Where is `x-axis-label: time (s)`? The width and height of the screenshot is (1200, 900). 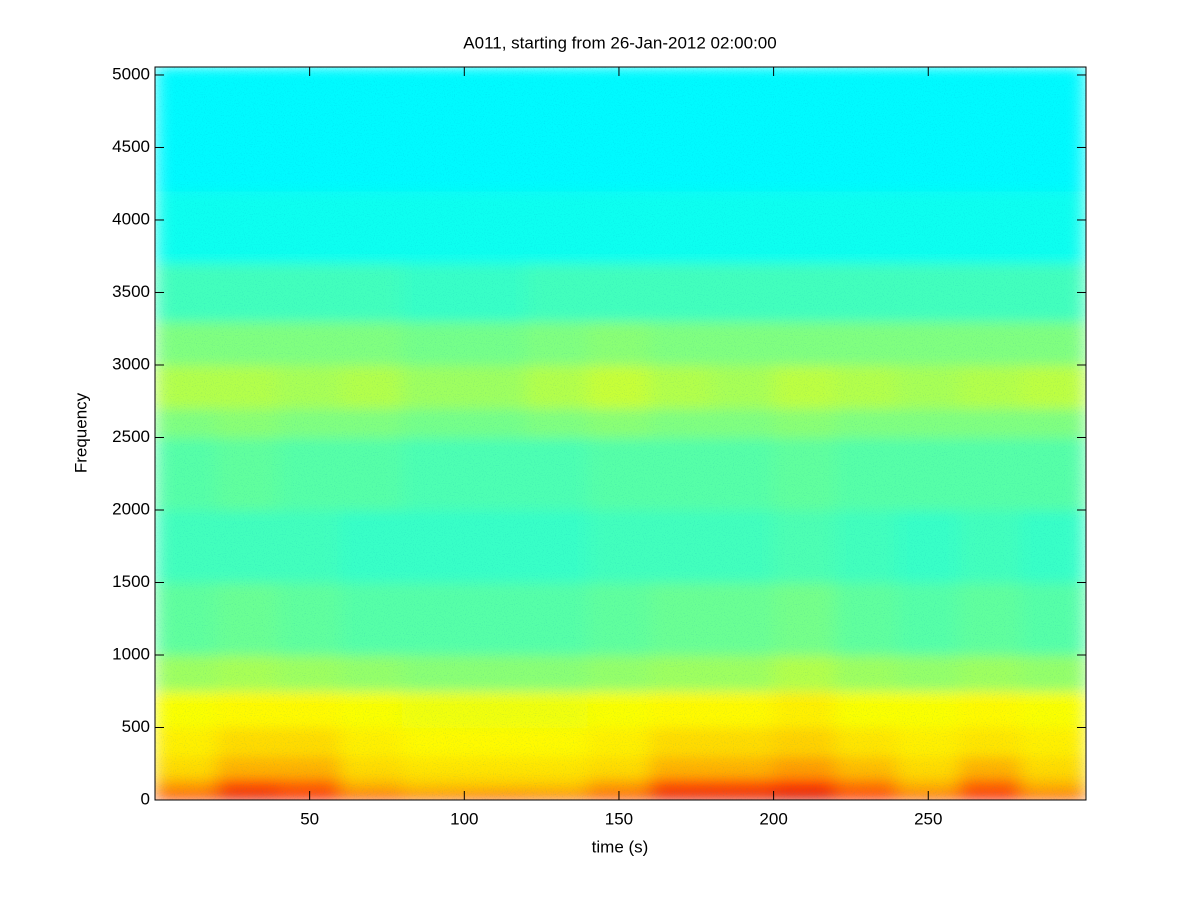
x-axis-label: time (s) is located at coordinates (620, 846).